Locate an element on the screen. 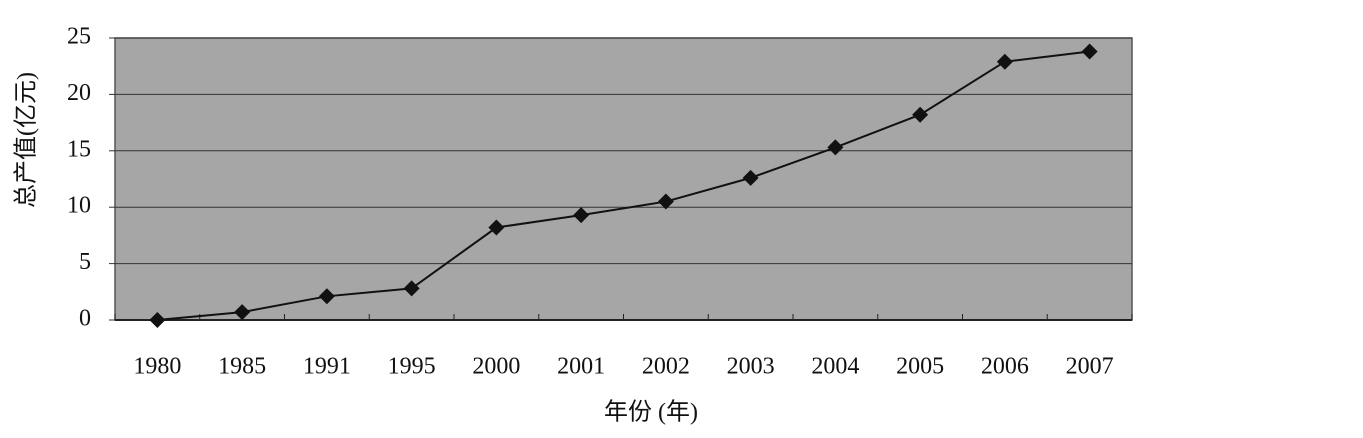 Image resolution: width=1363 pixels, height=438 pixels. x-tick-label: 1985 is located at coordinates (242, 367).